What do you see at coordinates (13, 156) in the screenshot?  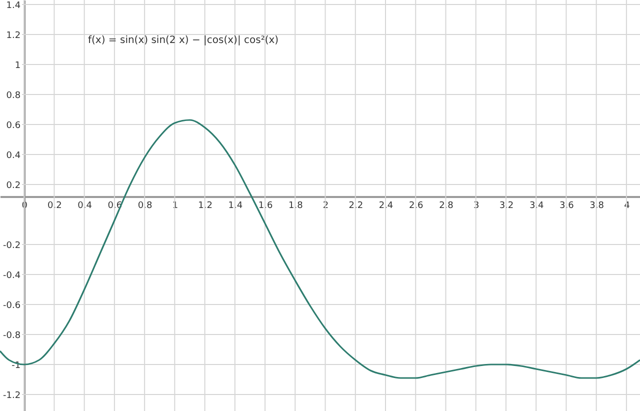 I see `y-tick-label: 0.4` at bounding box center [13, 156].